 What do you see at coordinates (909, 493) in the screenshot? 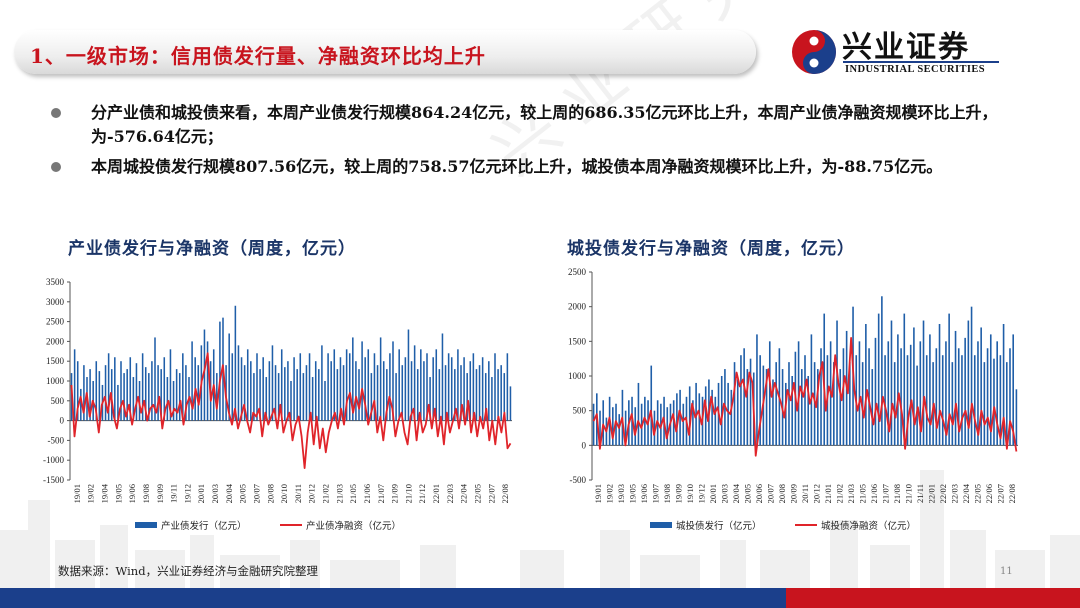
I see `x-tick-label: 21/10` at bounding box center [909, 493].